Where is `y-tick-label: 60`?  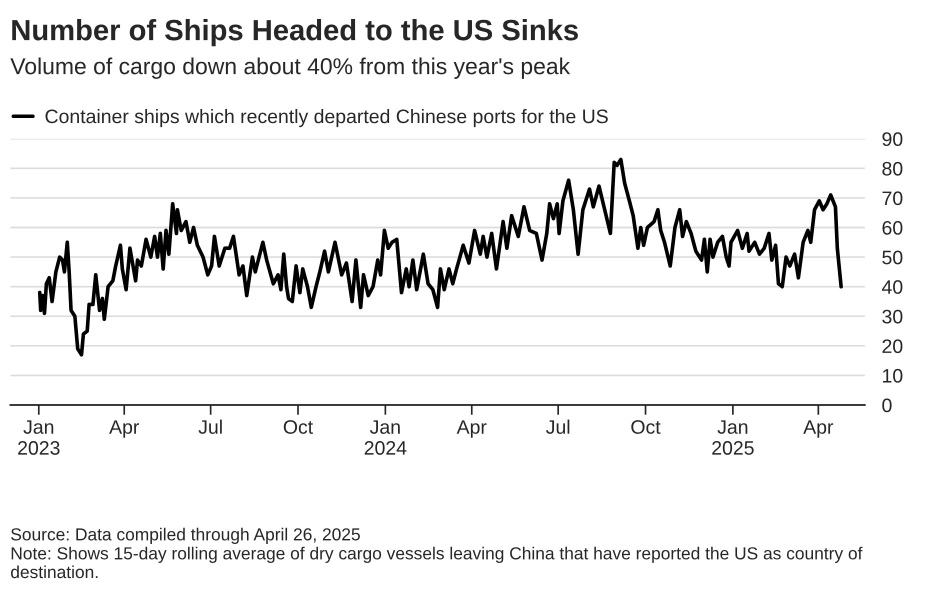
y-tick-label: 60 is located at coordinates (892, 227).